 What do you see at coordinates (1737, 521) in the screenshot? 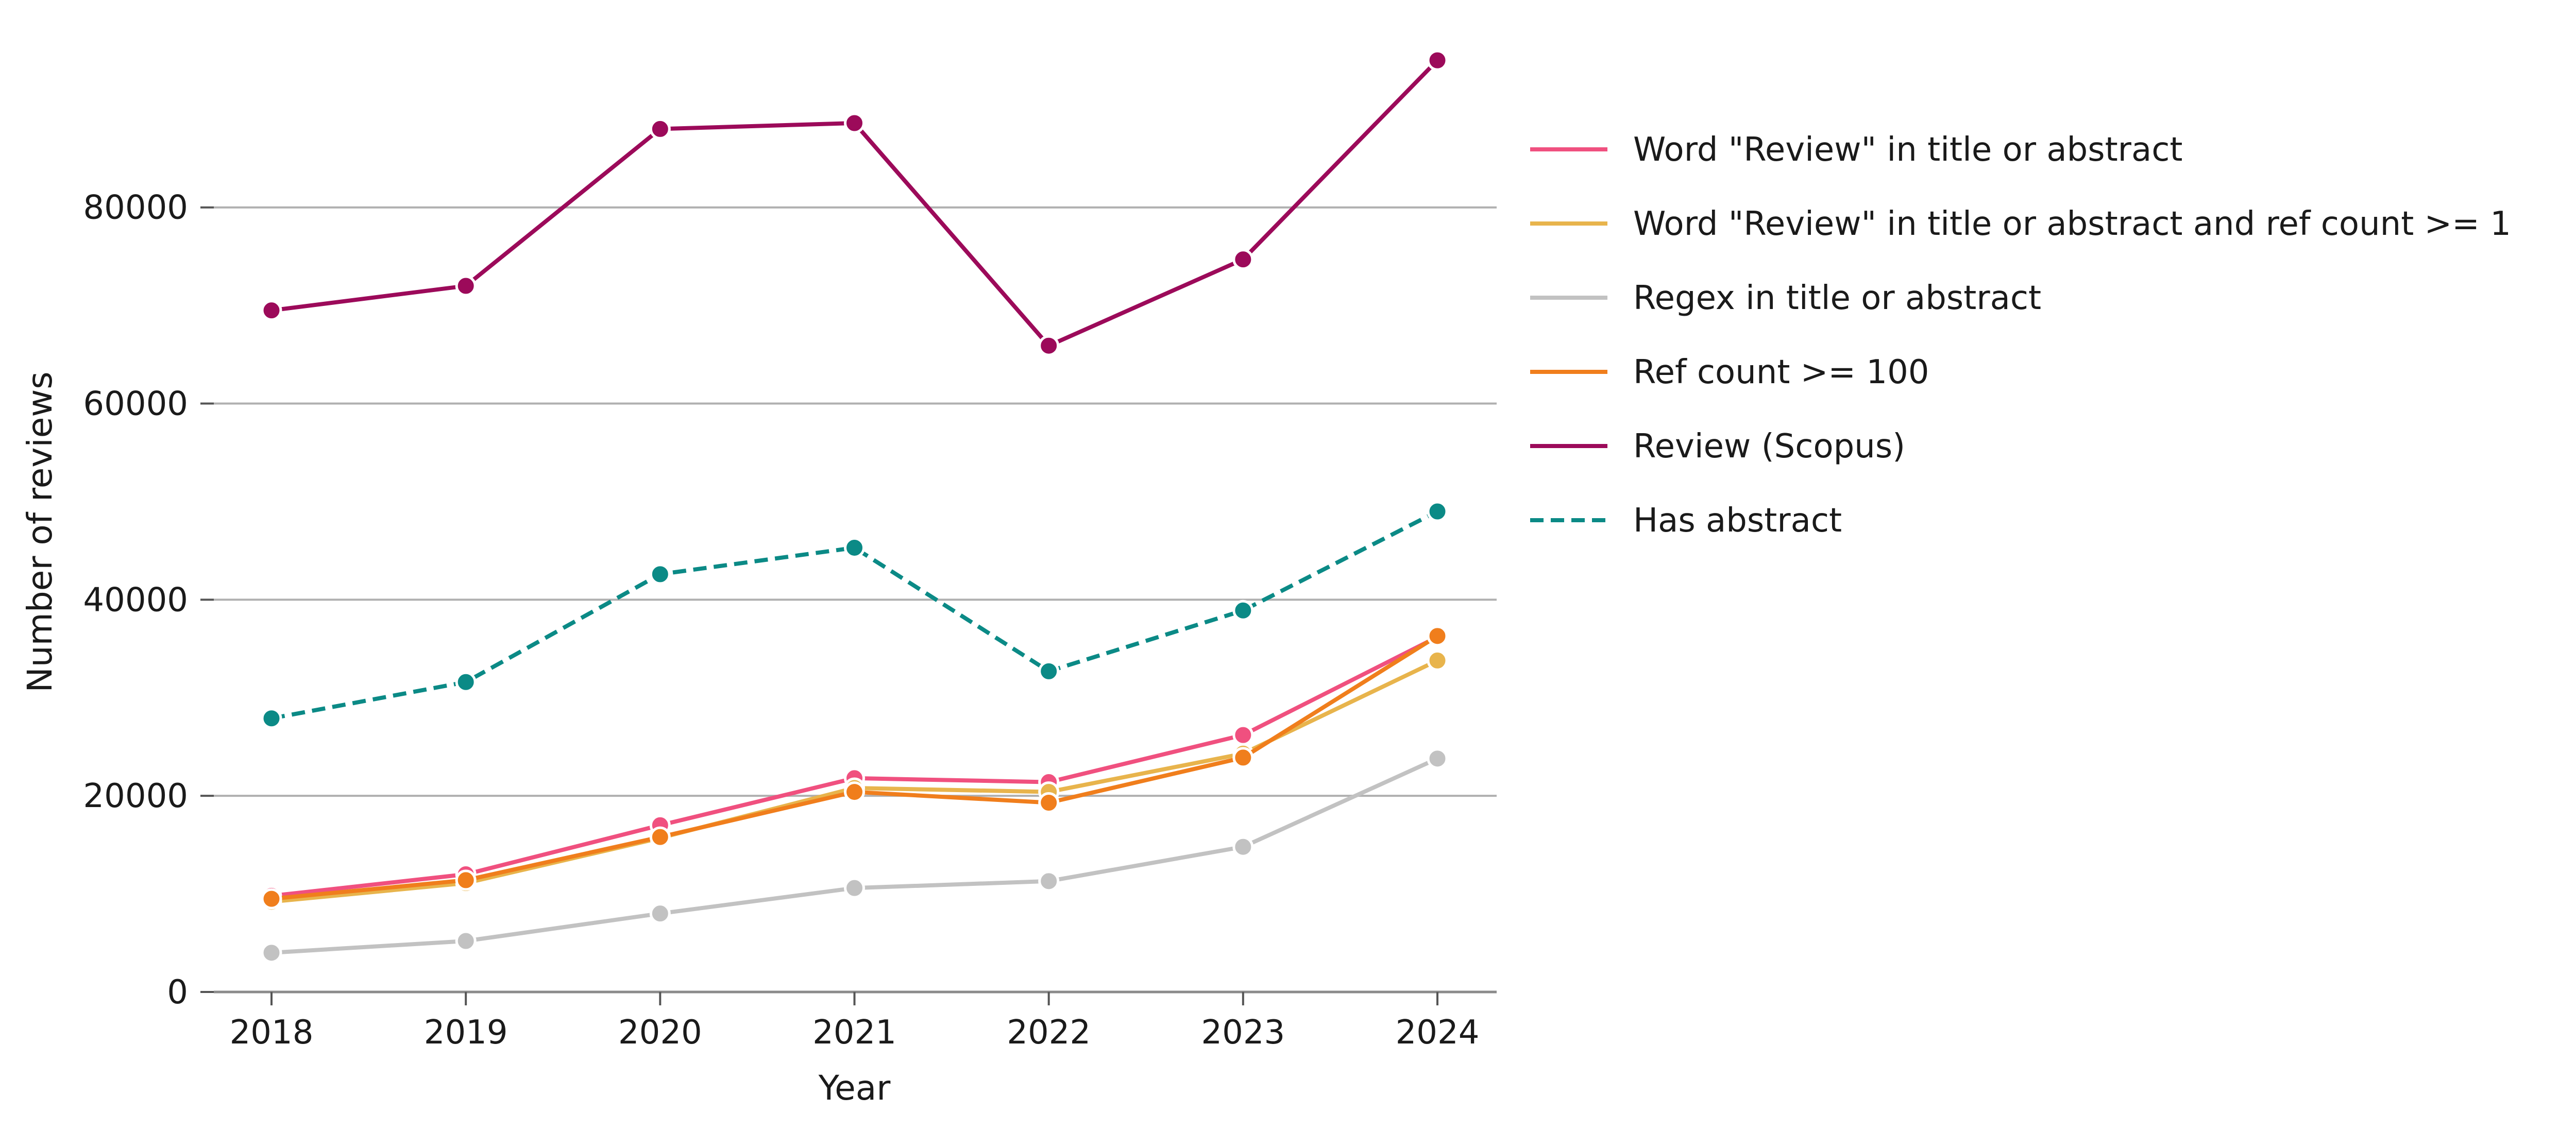
I see `legend-label: Has abstract` at bounding box center [1737, 521].